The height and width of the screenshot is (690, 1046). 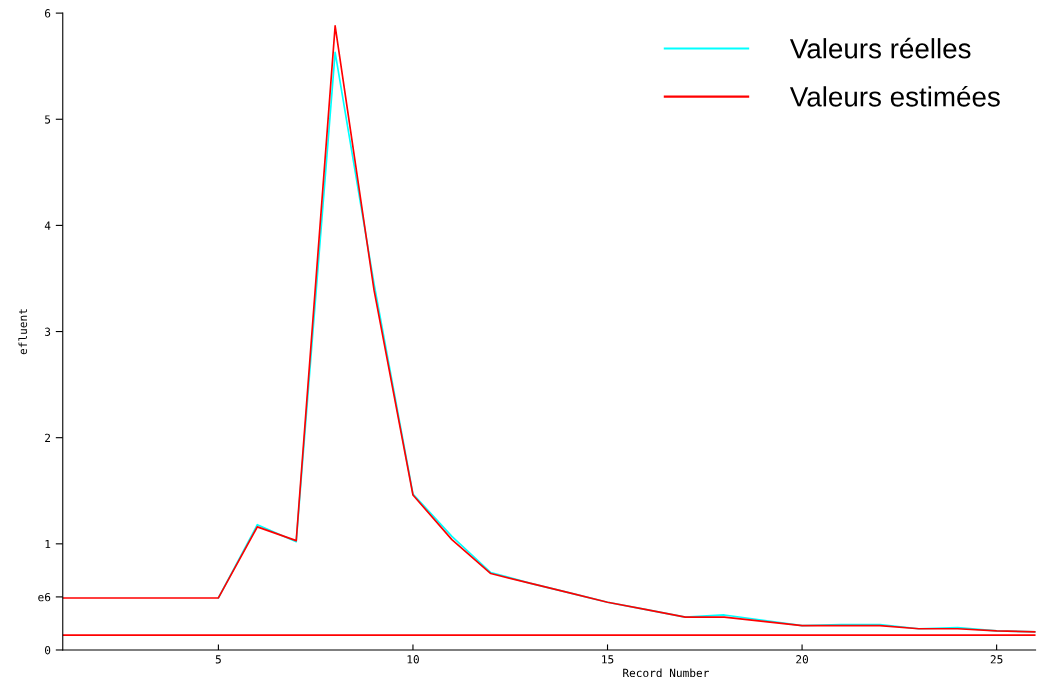 I want to click on y-tick-label: 5, so click(x=48, y=119).